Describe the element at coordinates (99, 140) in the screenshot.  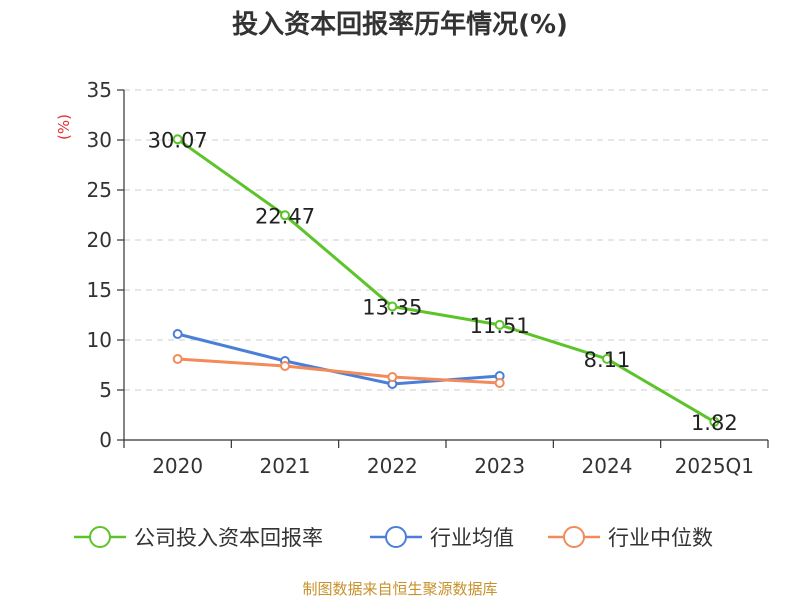
I see `y-tick-label: 30` at that location.